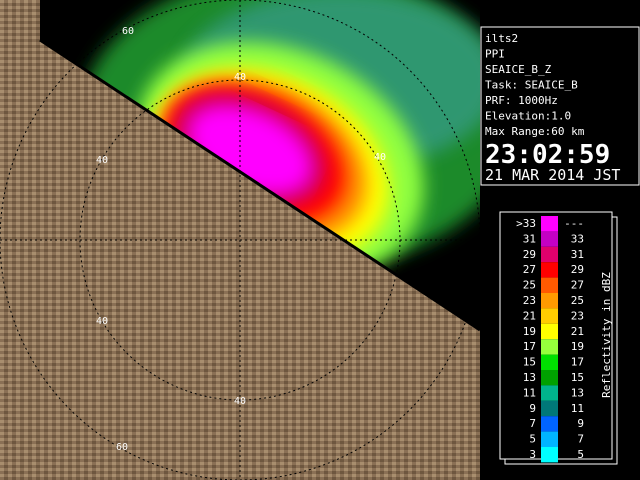 The width and height of the screenshot is (640, 480). I want to click on legend-title: Reflectivity in dBZ, so click(606, 335).